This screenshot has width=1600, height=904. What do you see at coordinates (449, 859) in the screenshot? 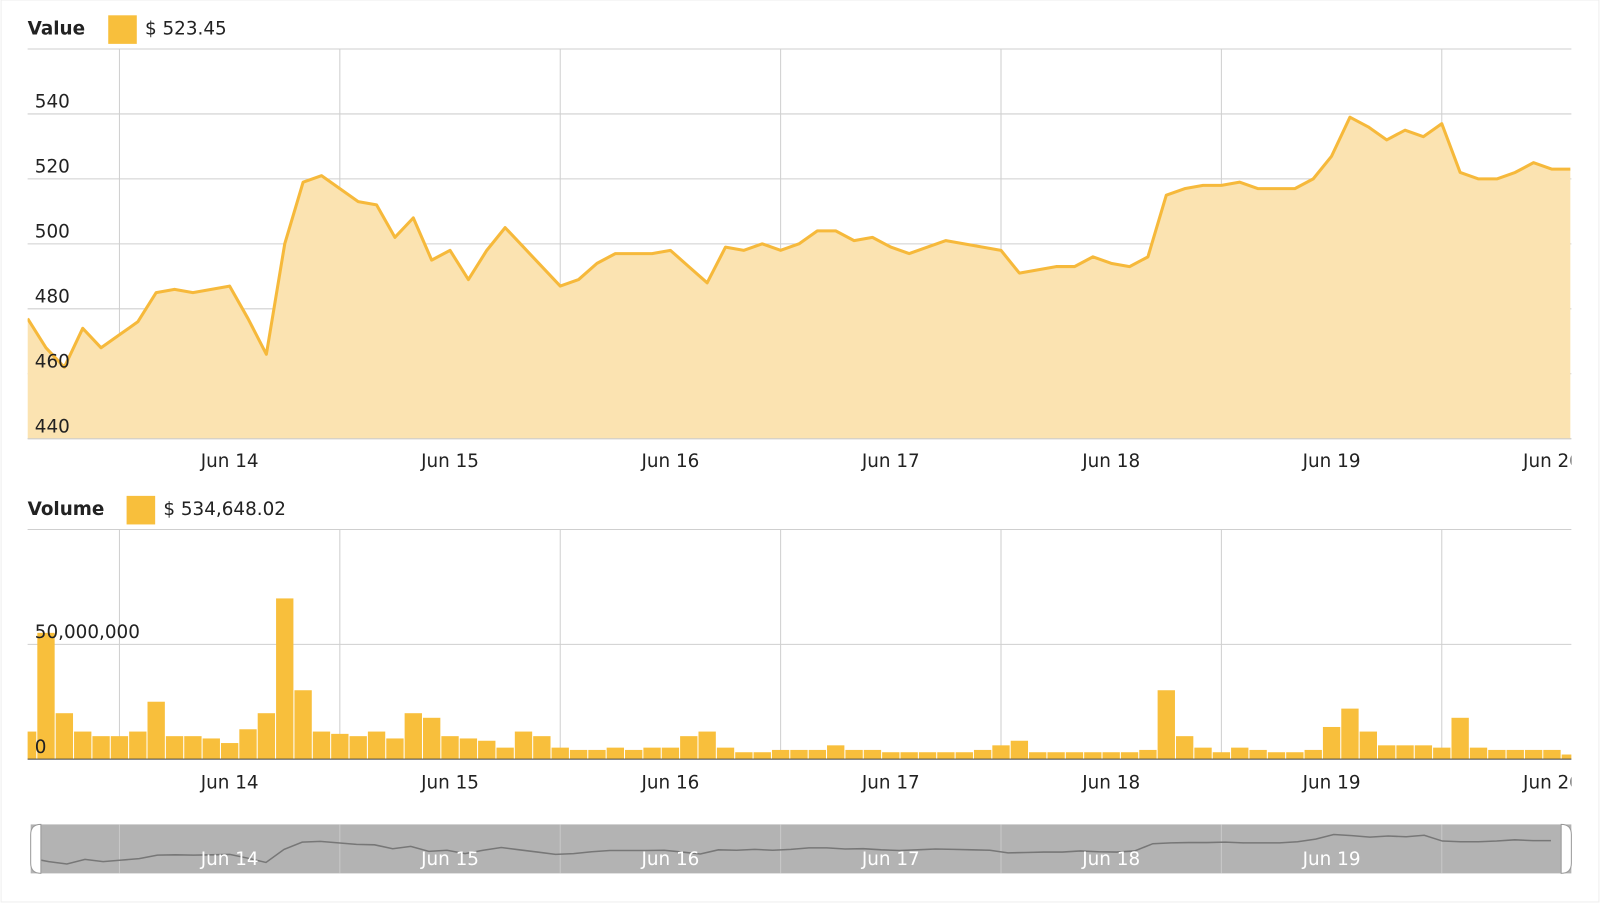
I see `nav-label: Jun 15` at bounding box center [449, 859].